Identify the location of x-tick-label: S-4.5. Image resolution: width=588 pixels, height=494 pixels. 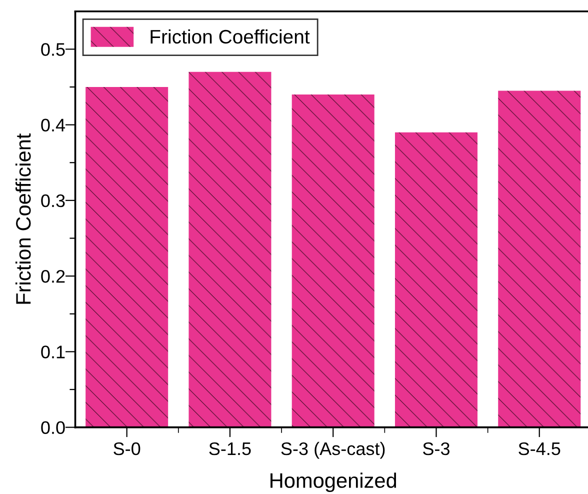
(539, 449).